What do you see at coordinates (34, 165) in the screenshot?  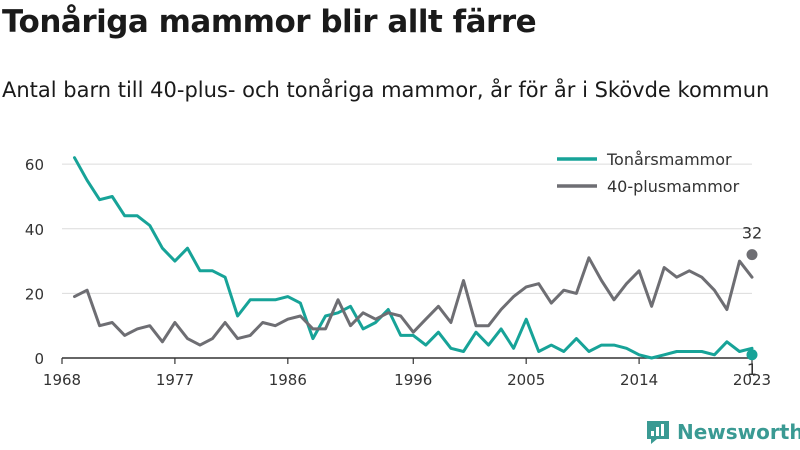 I see `y-tick-label: 60` at bounding box center [34, 165].